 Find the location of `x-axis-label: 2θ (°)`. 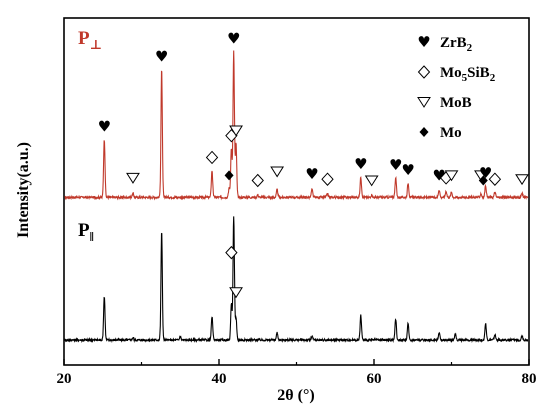

x-axis-label: 2θ (°) is located at coordinates (295, 395).